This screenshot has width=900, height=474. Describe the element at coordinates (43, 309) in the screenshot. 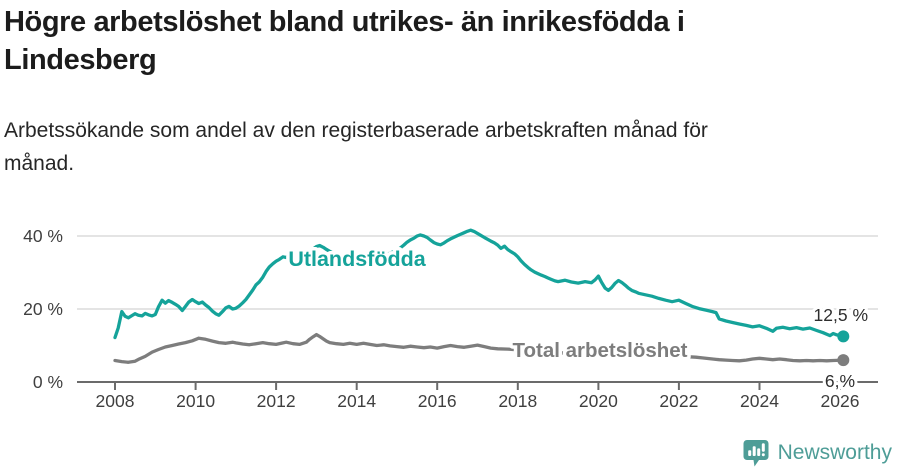

I see `y-axis-label: 20 %` at that location.